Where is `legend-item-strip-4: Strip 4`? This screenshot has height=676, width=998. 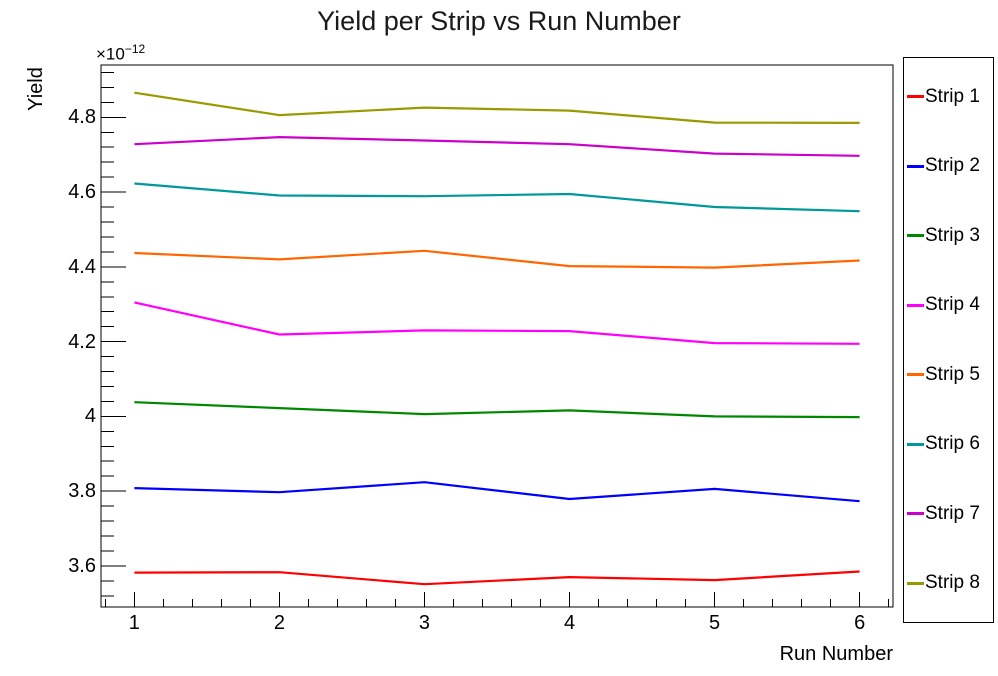 legend-item-strip-4: Strip 4 is located at coordinates (950, 305).